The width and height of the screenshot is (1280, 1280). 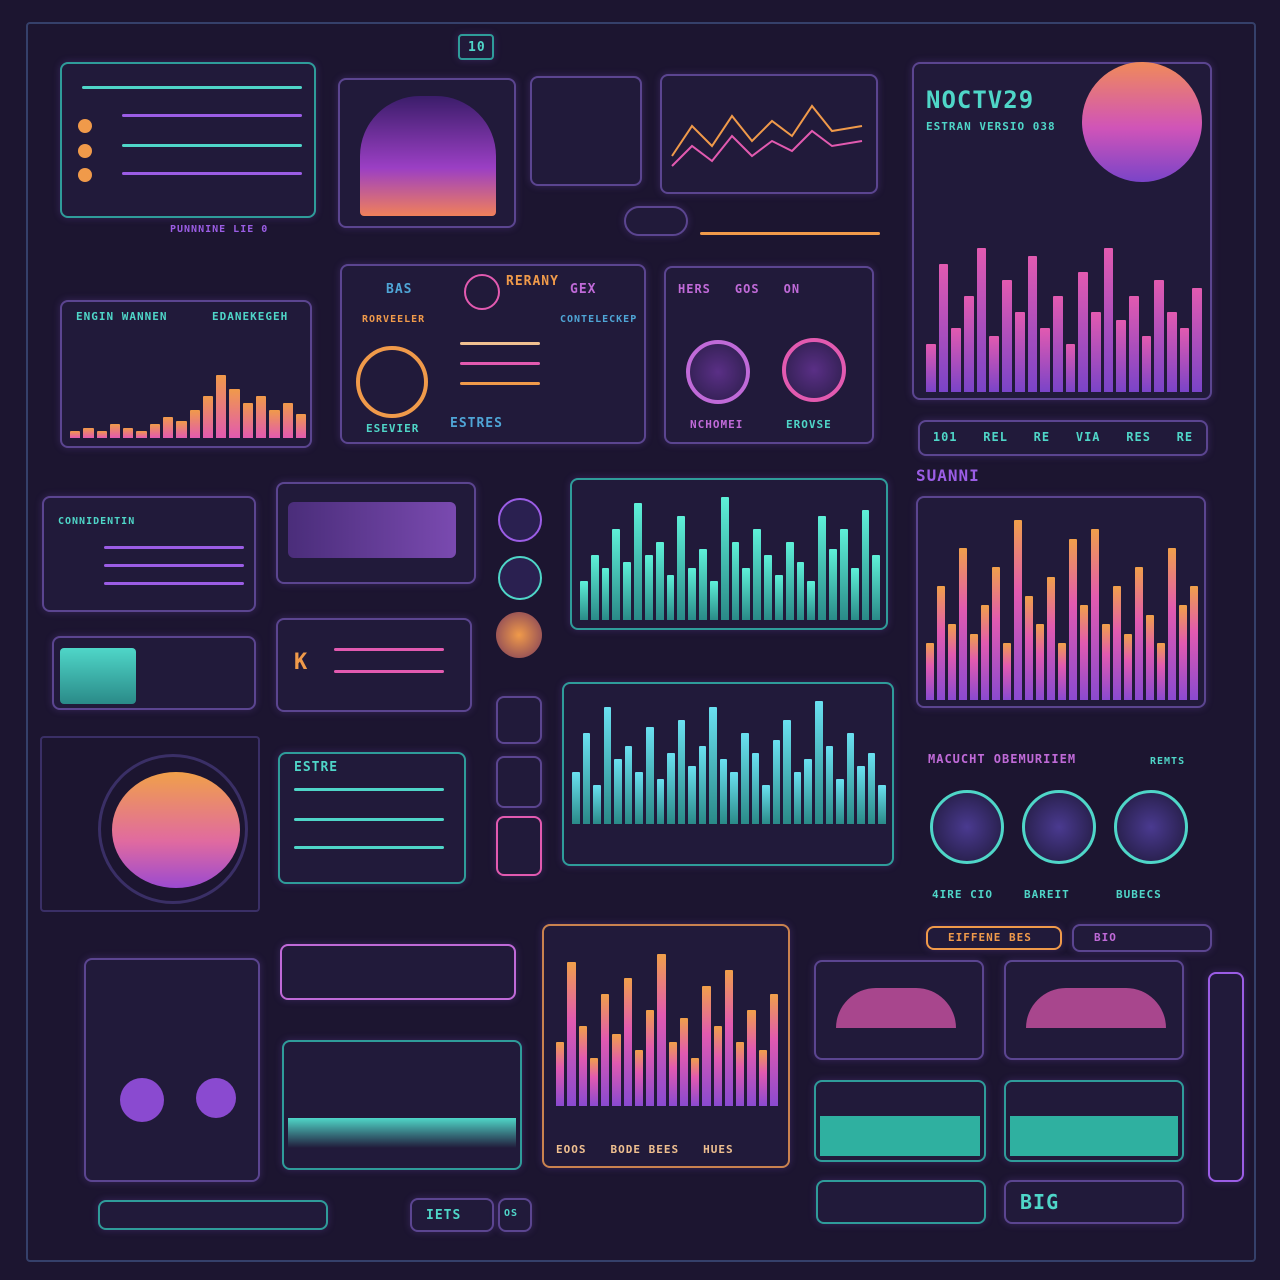 What do you see at coordinates (945, 437) in the screenshot?
I see `label: 101` at bounding box center [945, 437].